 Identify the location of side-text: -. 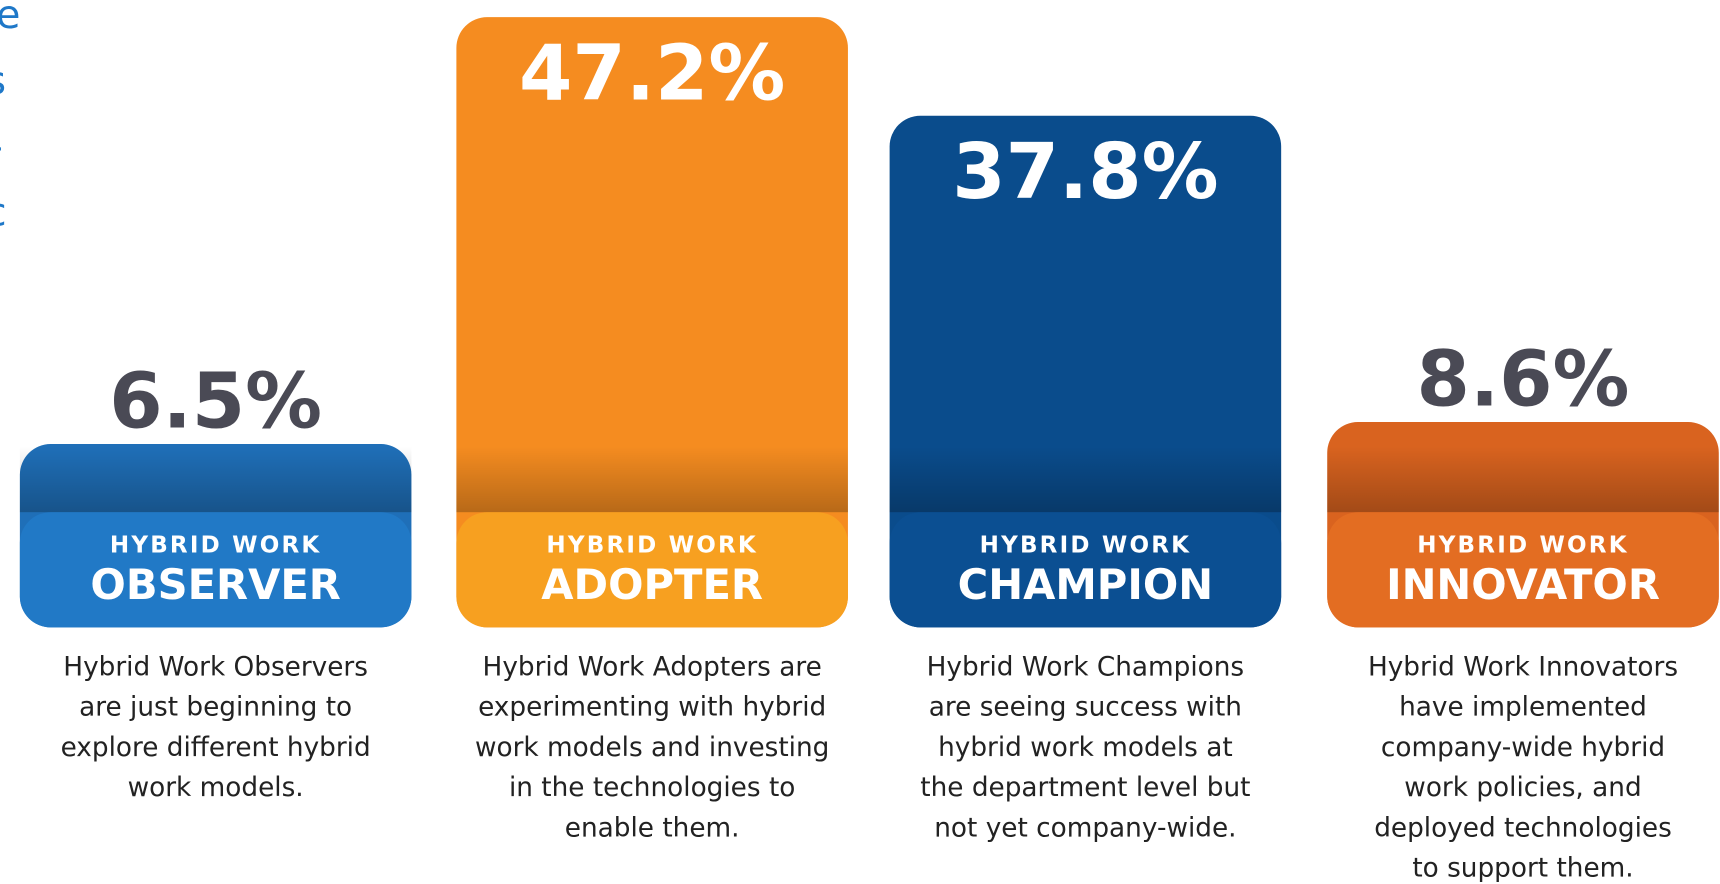
(1, 147).